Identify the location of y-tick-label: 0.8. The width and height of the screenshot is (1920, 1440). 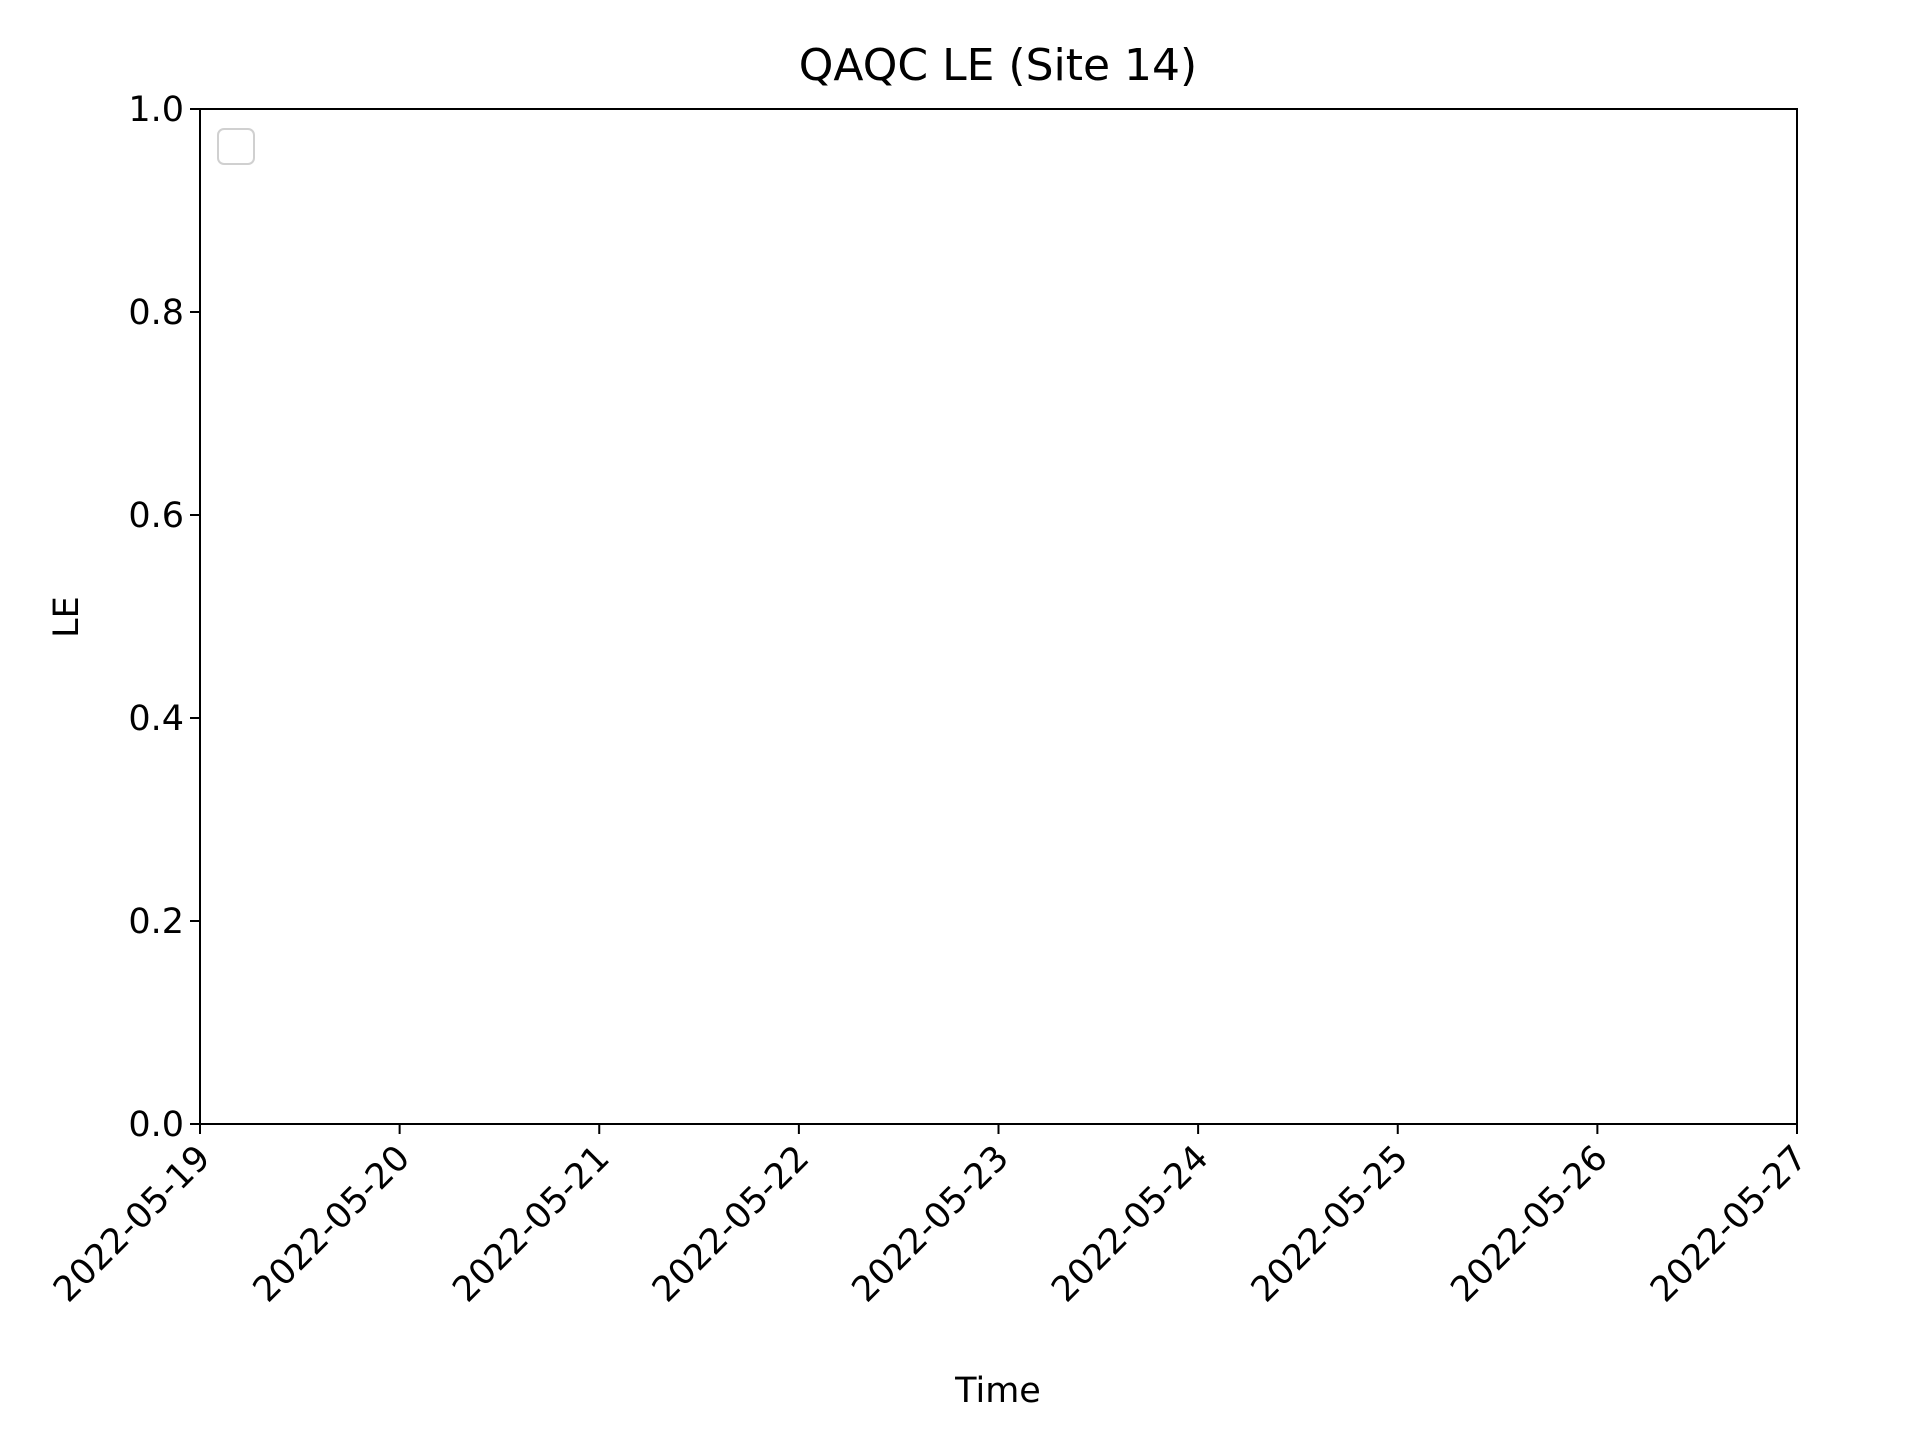
(156, 313).